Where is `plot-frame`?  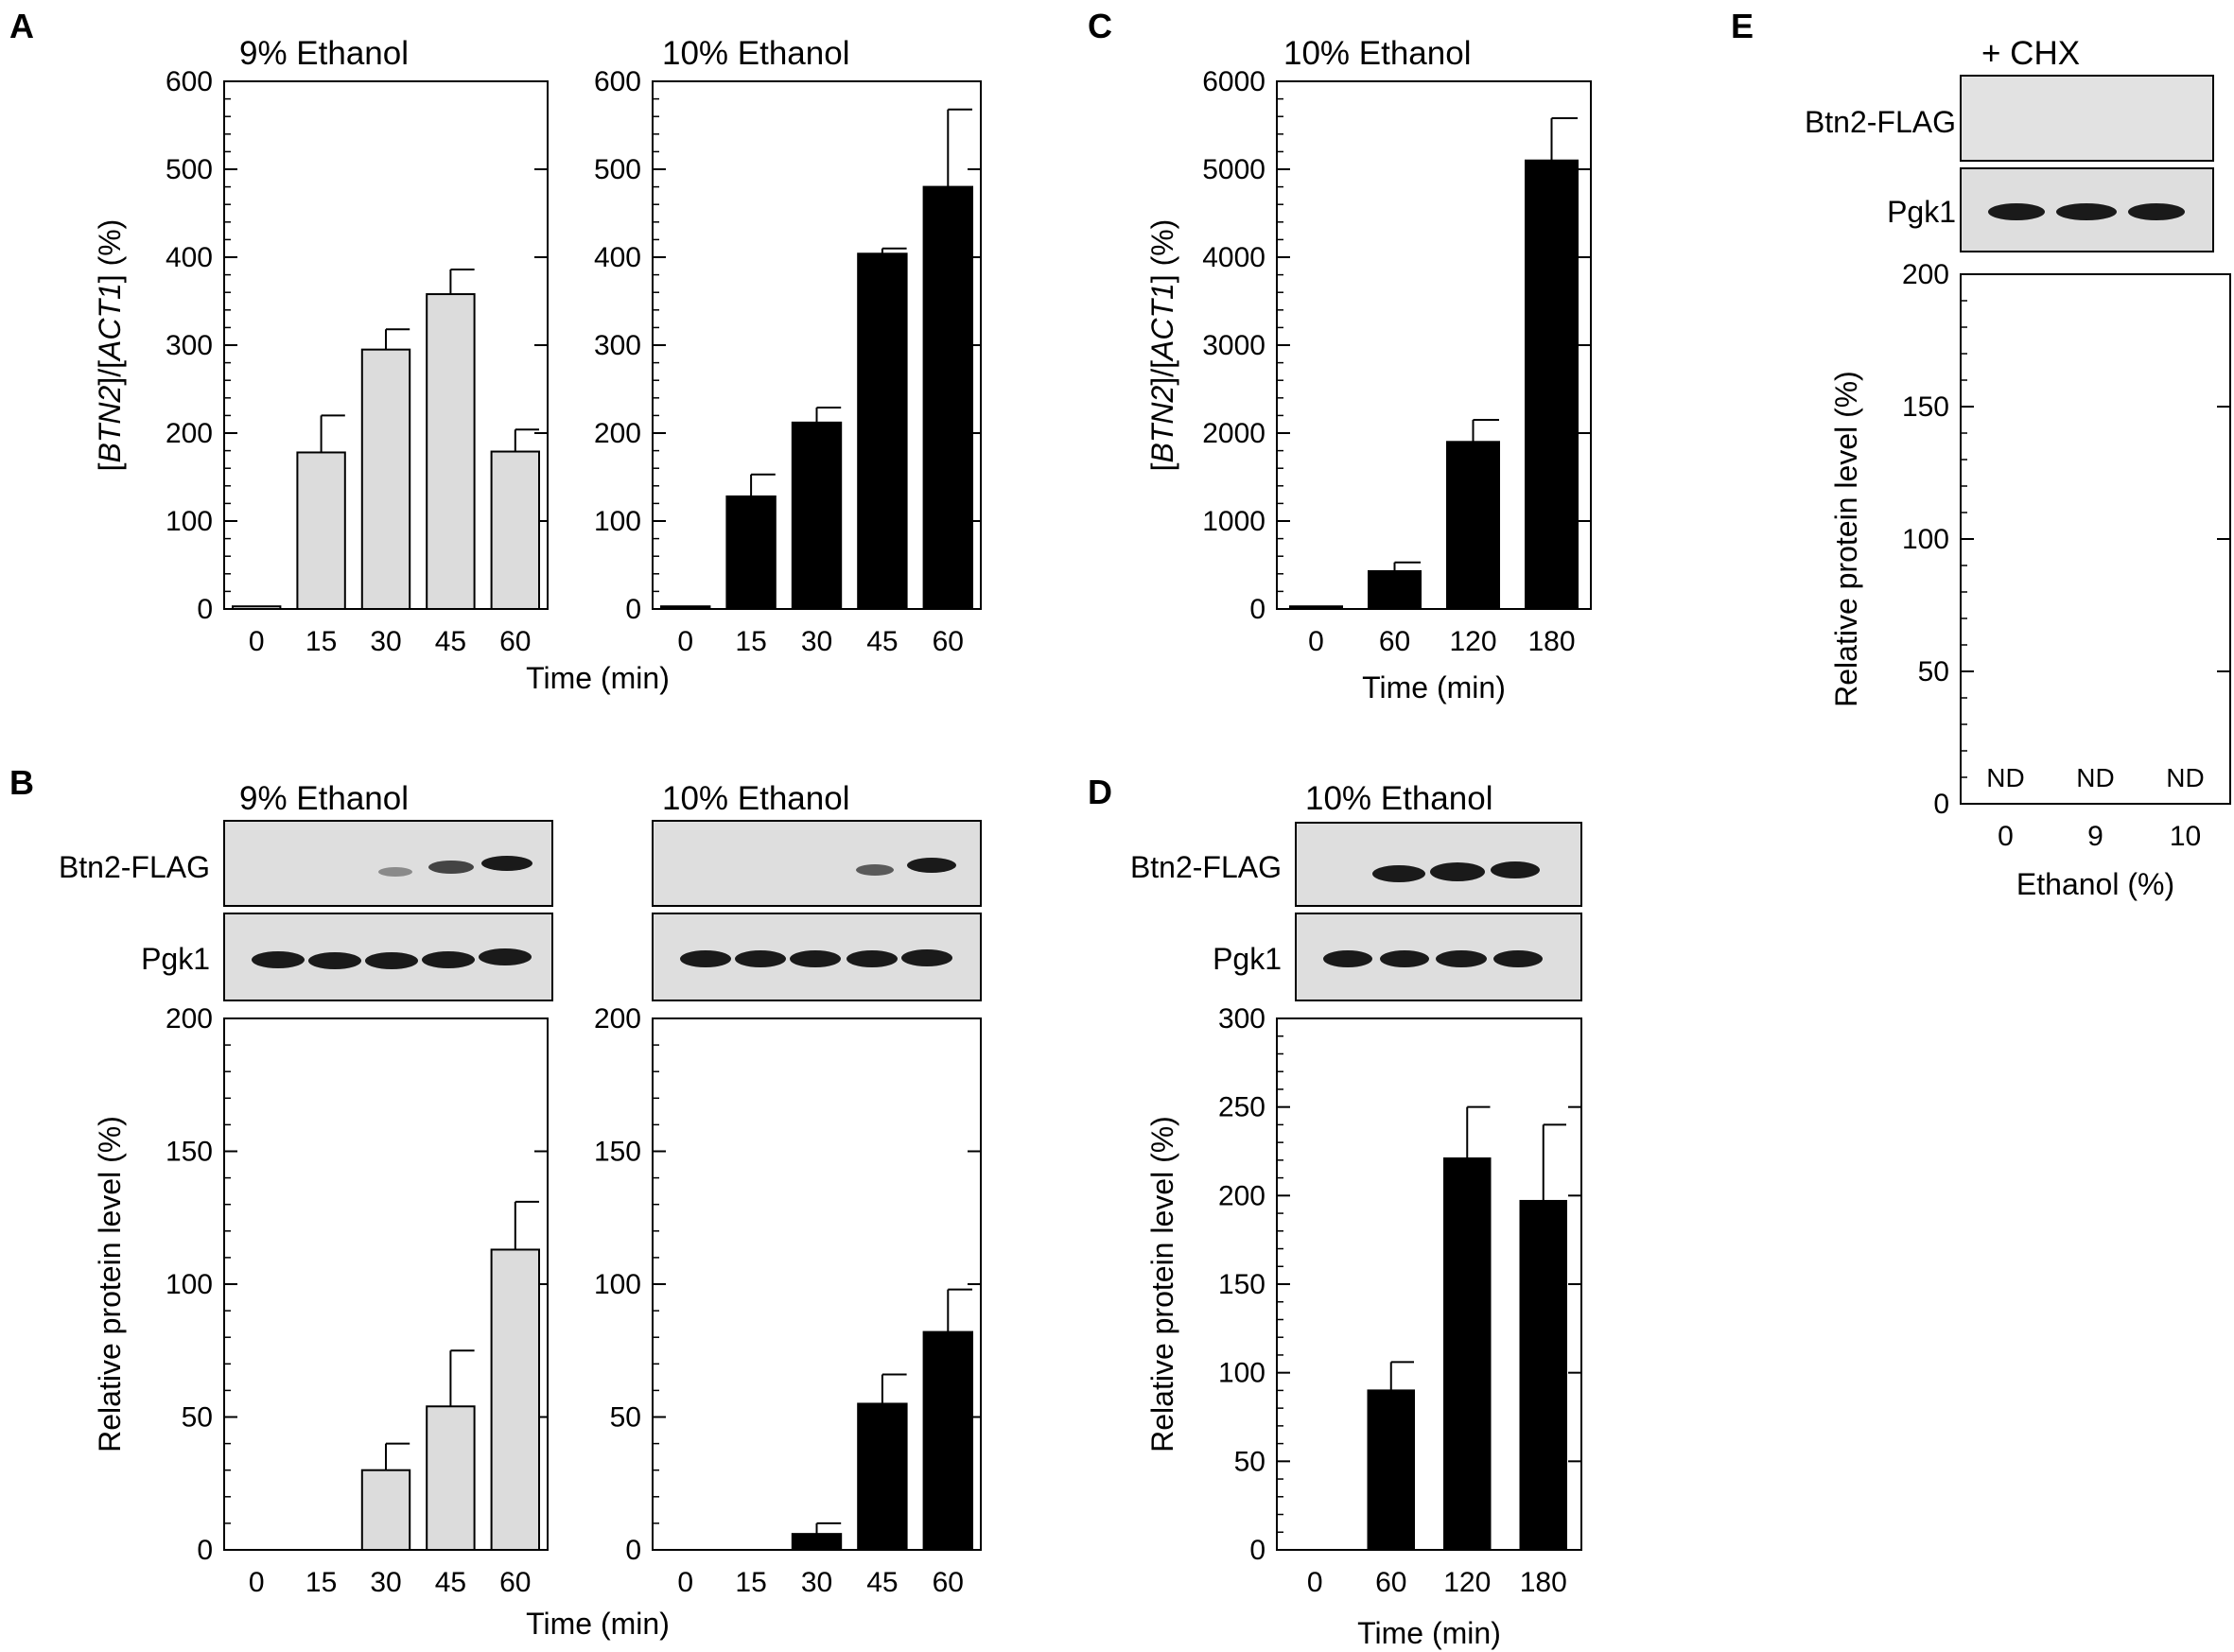 plot-frame is located at coordinates (2095, 539).